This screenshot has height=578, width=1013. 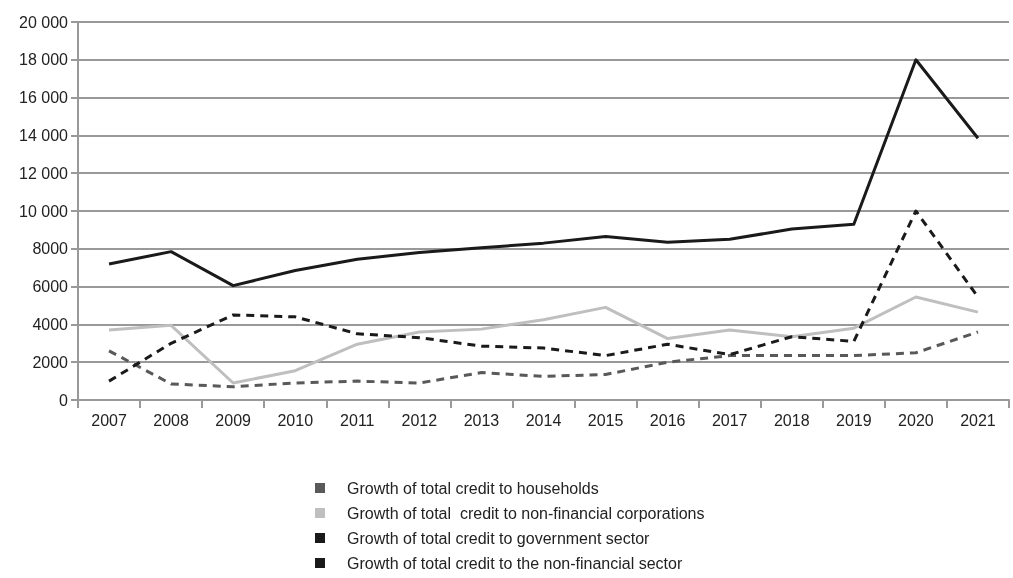 I want to click on y-tick-label: 10 000, so click(x=44, y=211).